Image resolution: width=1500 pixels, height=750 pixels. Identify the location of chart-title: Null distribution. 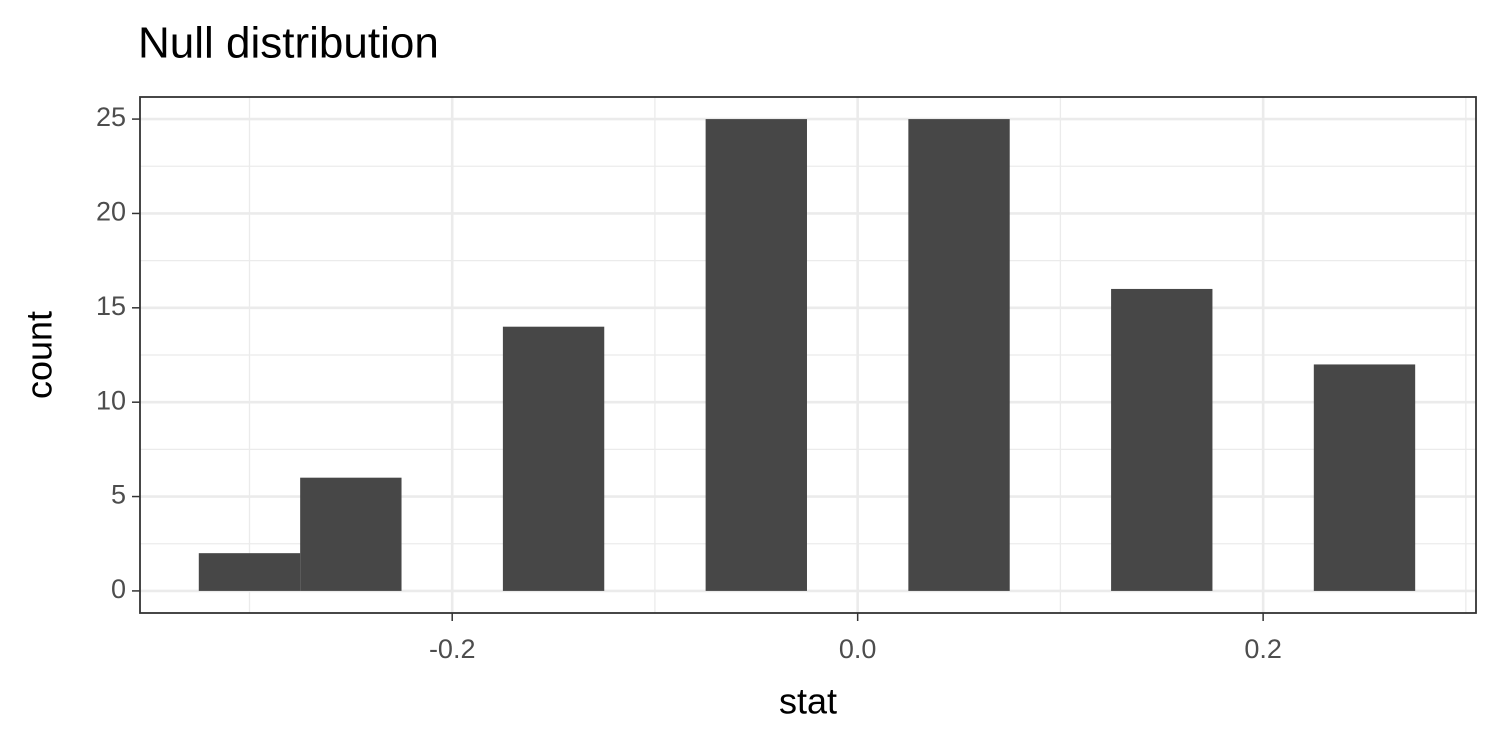
(288, 43).